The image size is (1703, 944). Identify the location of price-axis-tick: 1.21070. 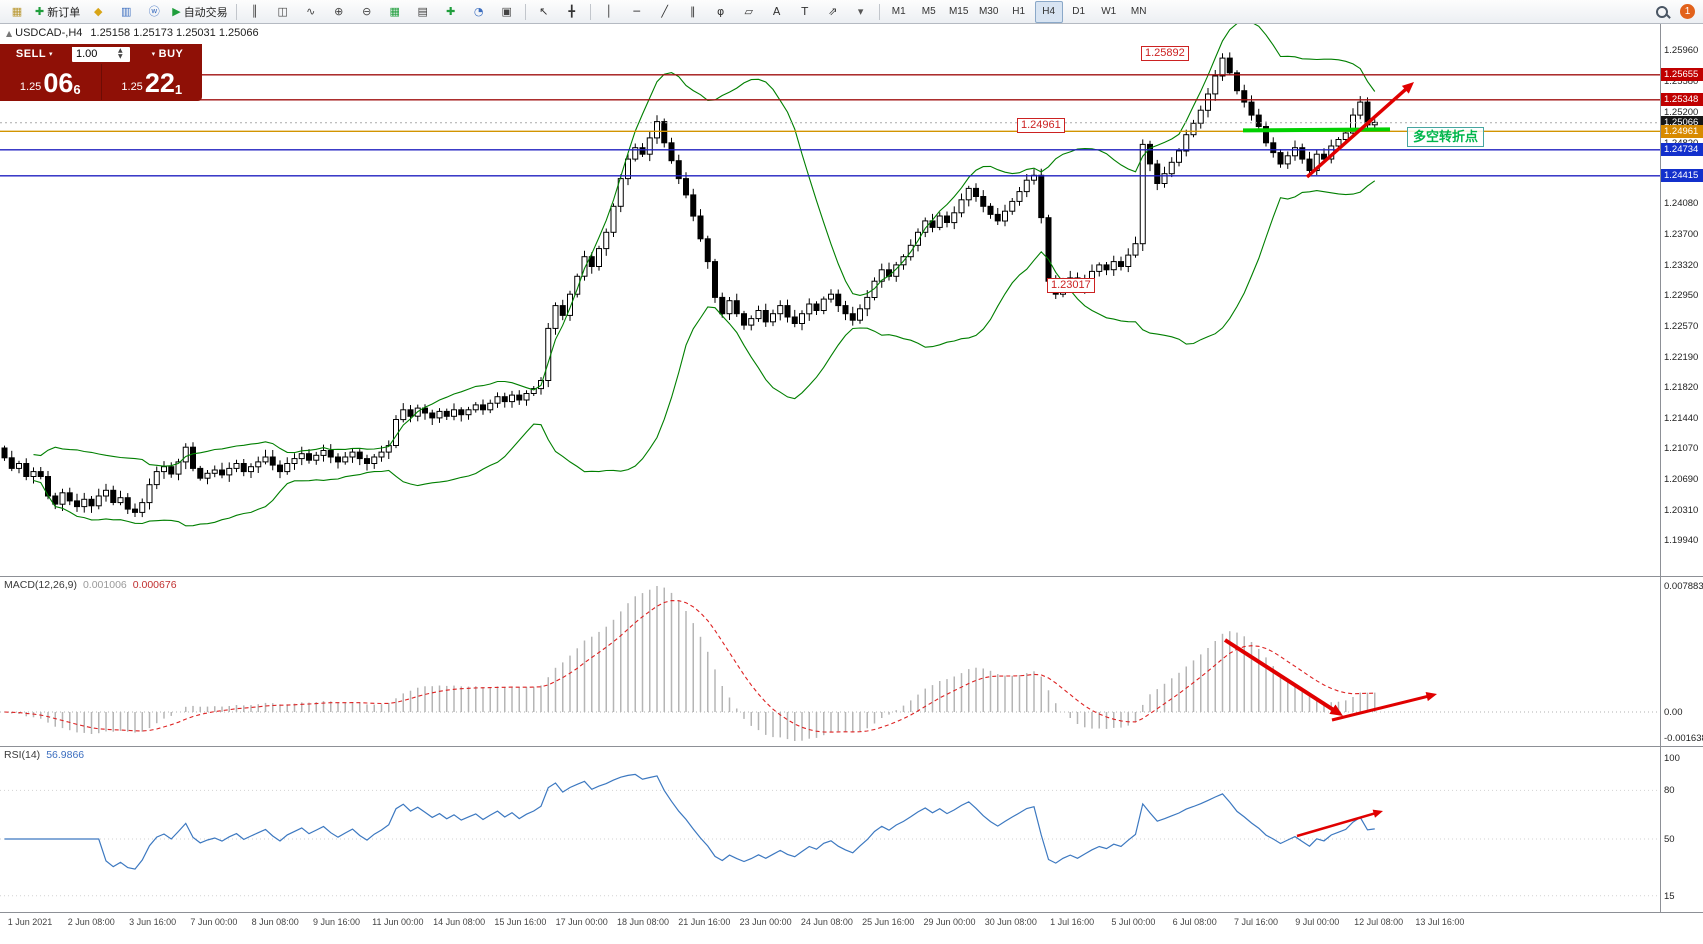
(1681, 449).